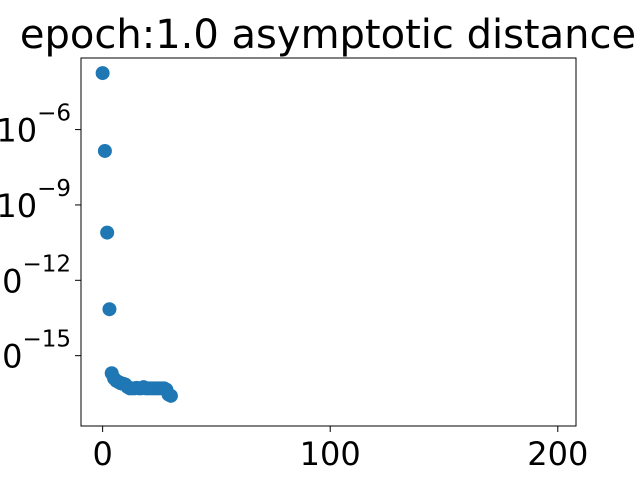  I want to click on y-tick-exponent: −9, so click(54, 189).